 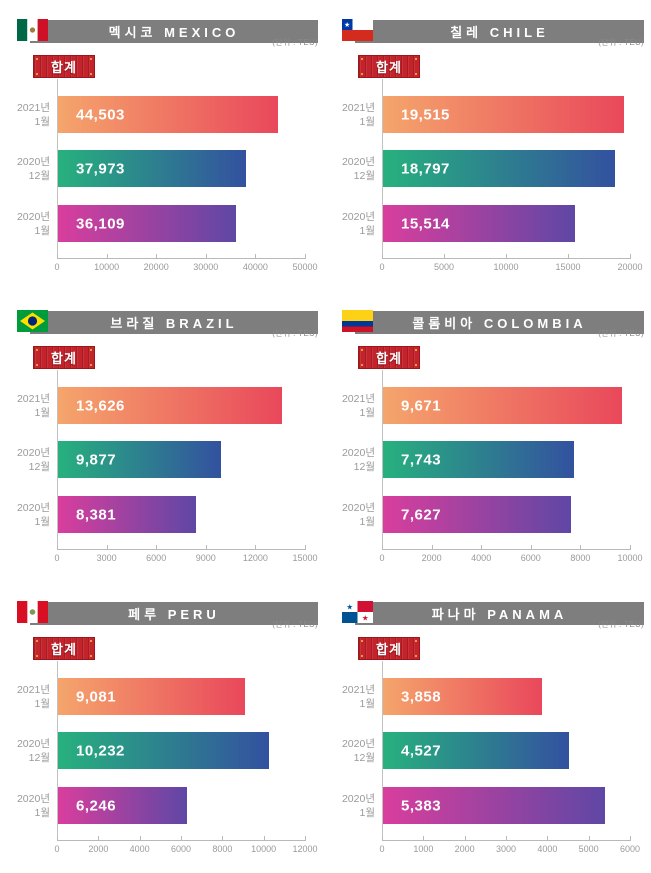 I want to click on bar-row: 2020년 12월 7,743, so click(x=486, y=458).